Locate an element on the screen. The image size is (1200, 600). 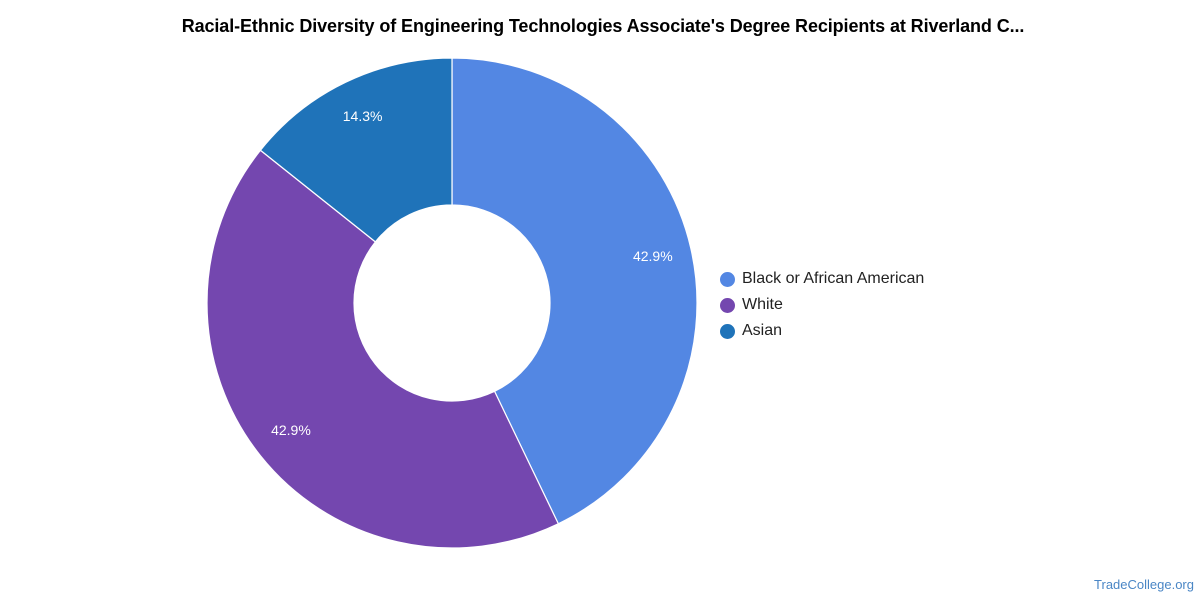
legend-item: White is located at coordinates (822, 305).